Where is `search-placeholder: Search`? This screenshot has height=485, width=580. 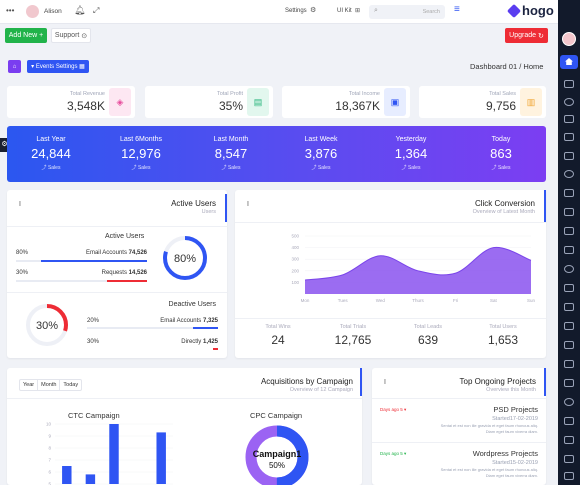 search-placeholder: Search is located at coordinates (431, 12).